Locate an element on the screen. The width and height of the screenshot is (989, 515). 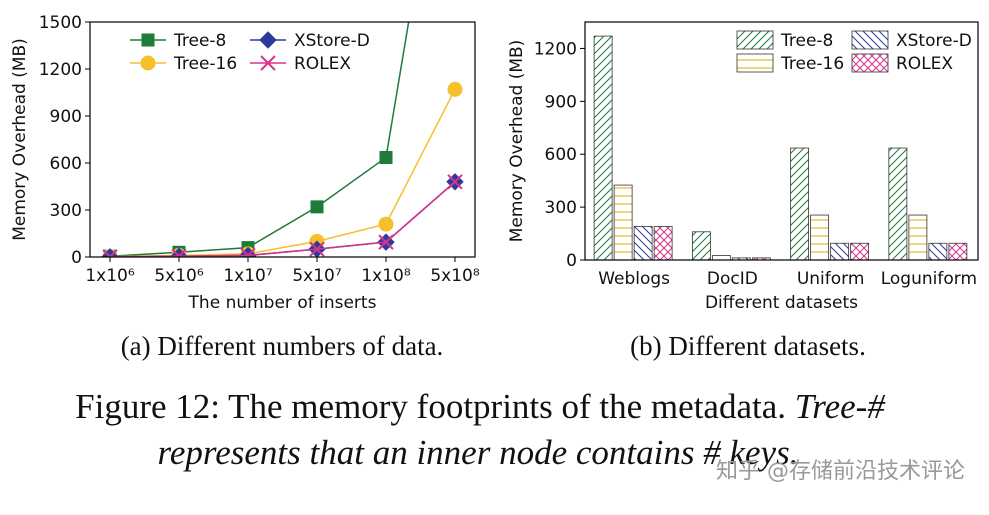
x-axis-title: The number of inserts is located at coordinates (282, 303).